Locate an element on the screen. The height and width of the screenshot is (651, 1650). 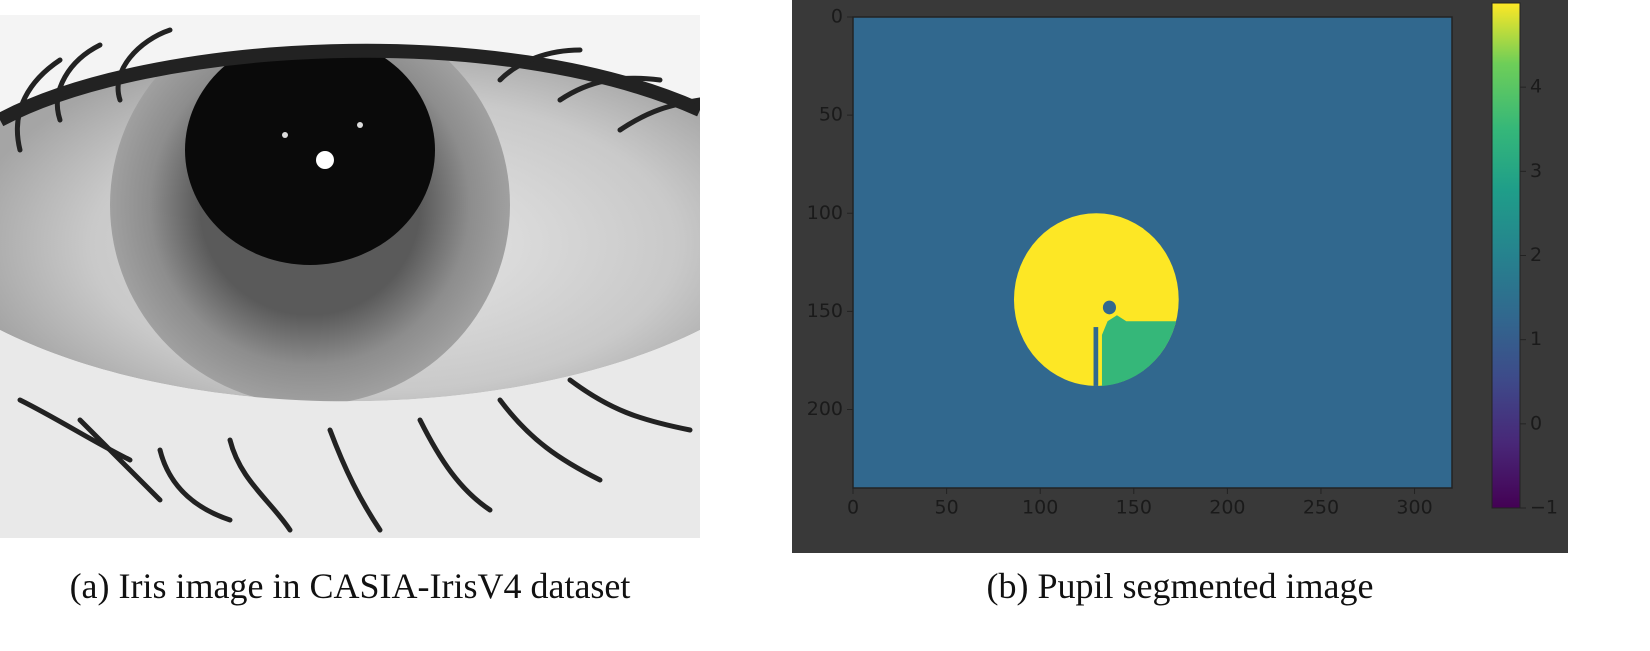
x-tick-label: 50 is located at coordinates (947, 508).